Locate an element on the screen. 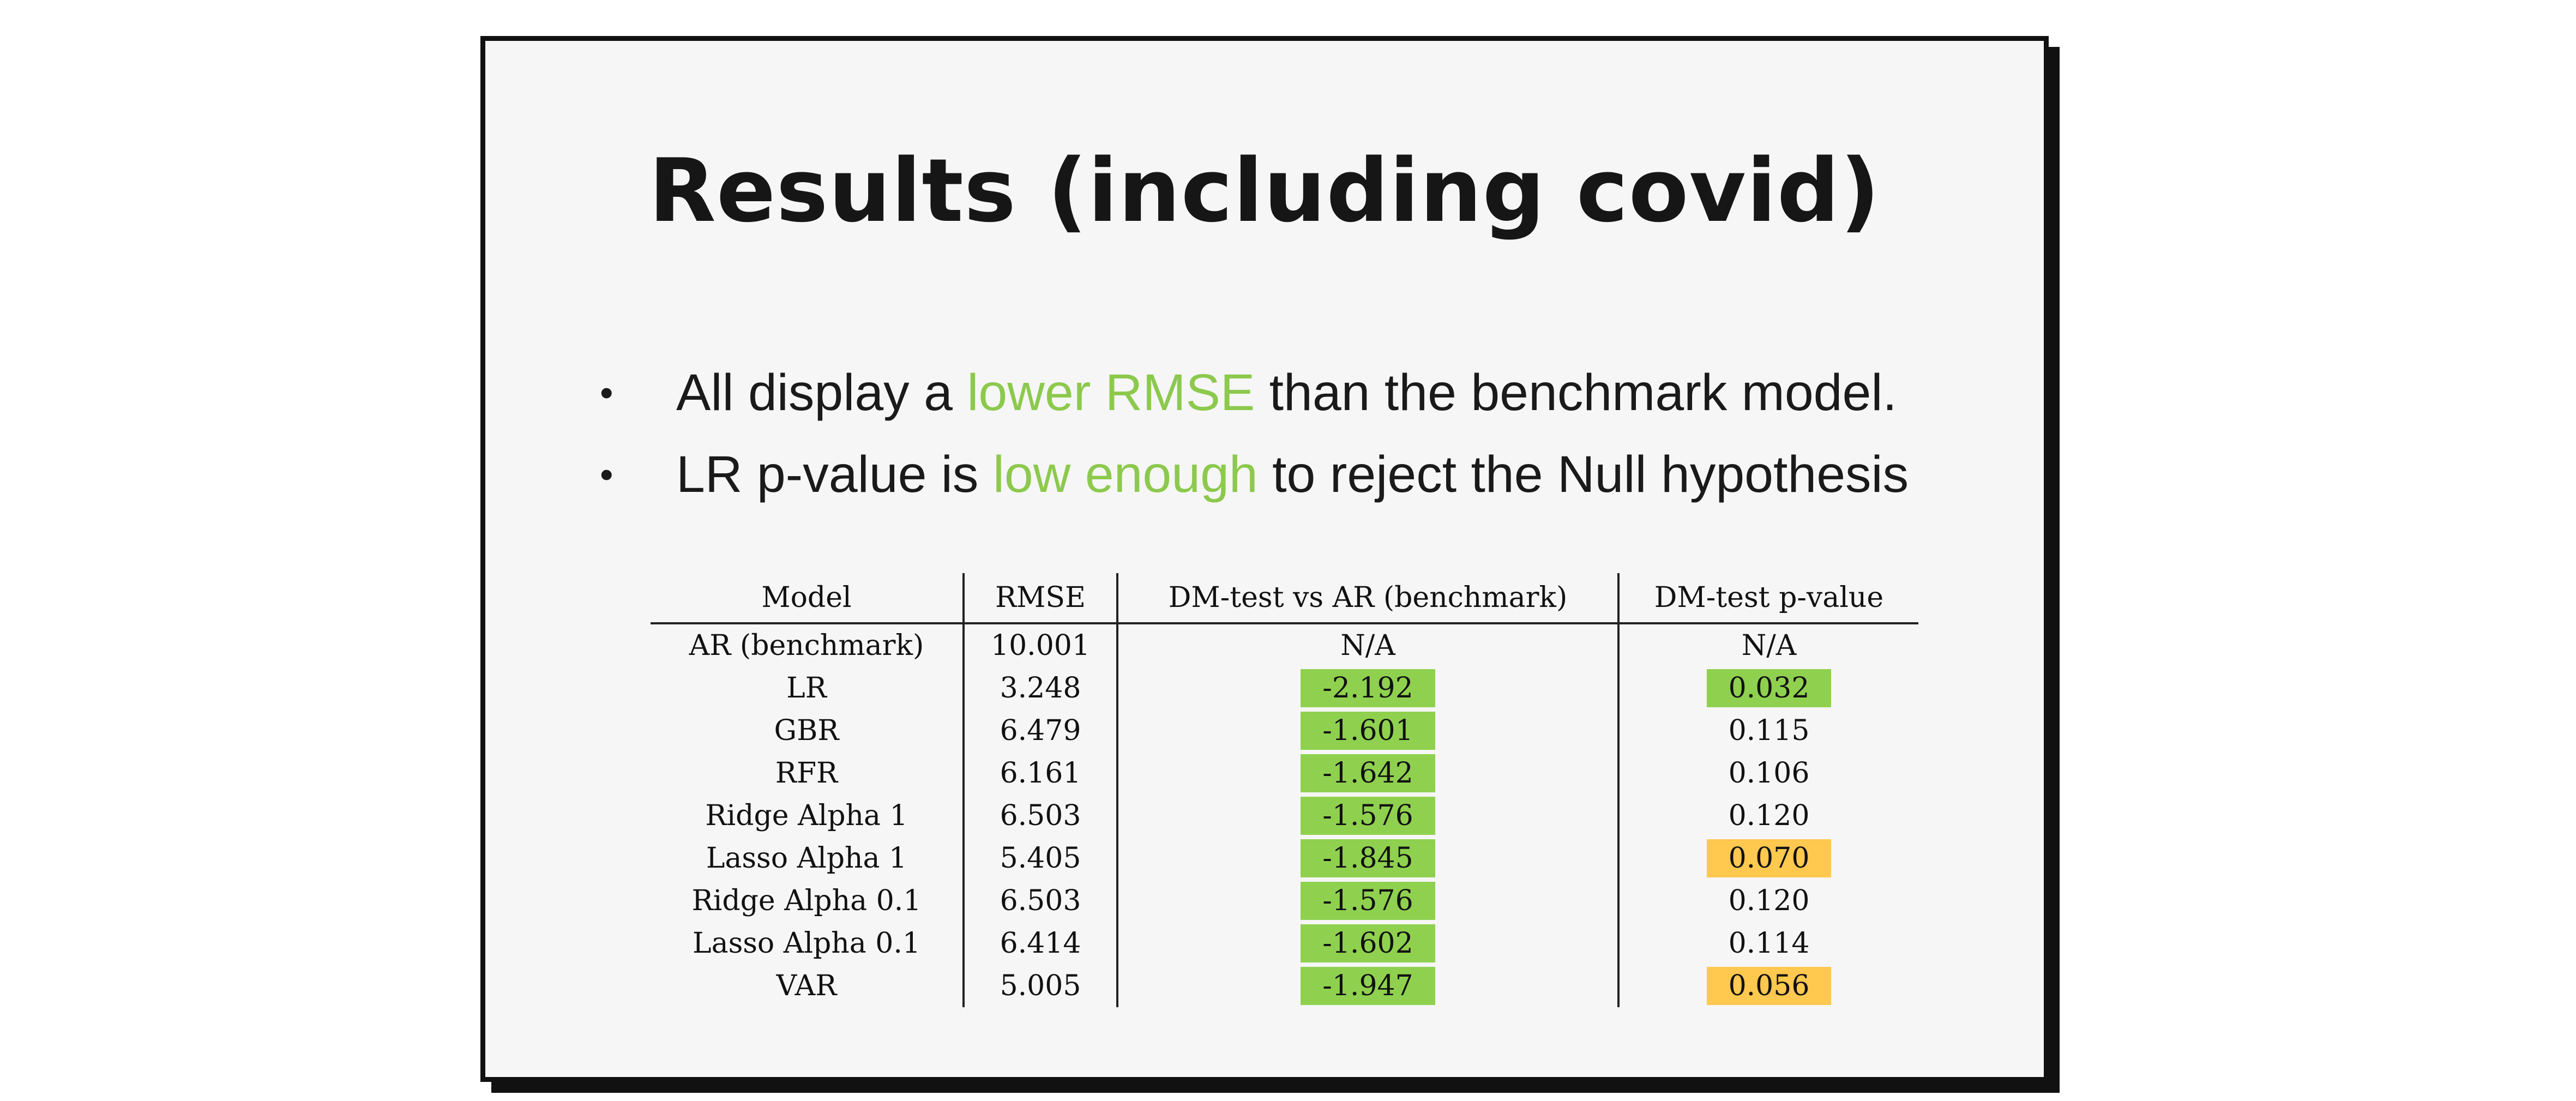 This screenshot has height=1101, width=2576. cell-dm-test: -1.602 is located at coordinates (1367, 943).